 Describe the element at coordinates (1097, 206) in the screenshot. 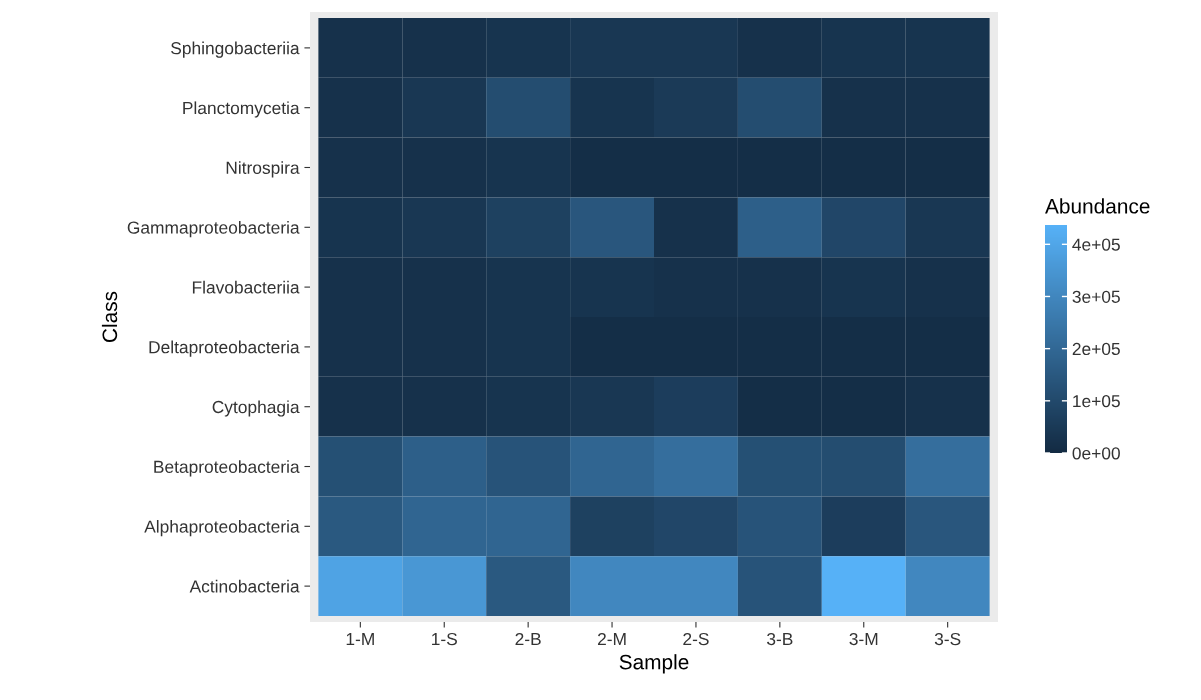

I see `color-bar-title: Abundance` at that location.